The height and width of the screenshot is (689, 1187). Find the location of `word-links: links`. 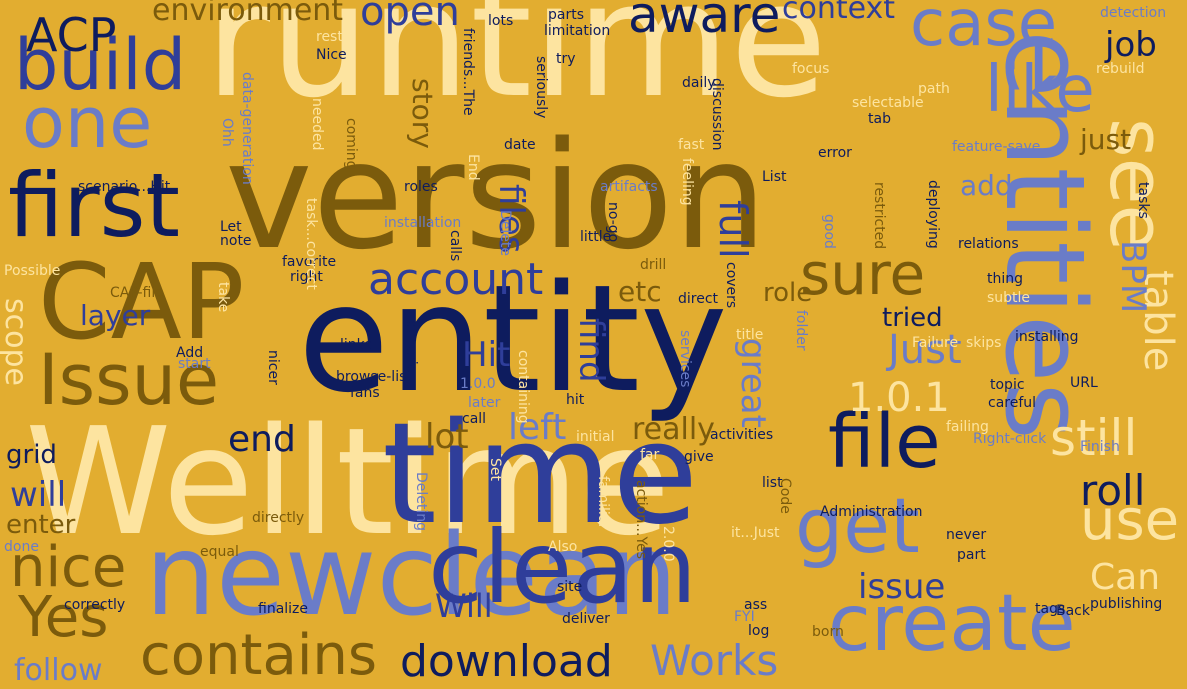

word-links: links is located at coordinates (356, 345).